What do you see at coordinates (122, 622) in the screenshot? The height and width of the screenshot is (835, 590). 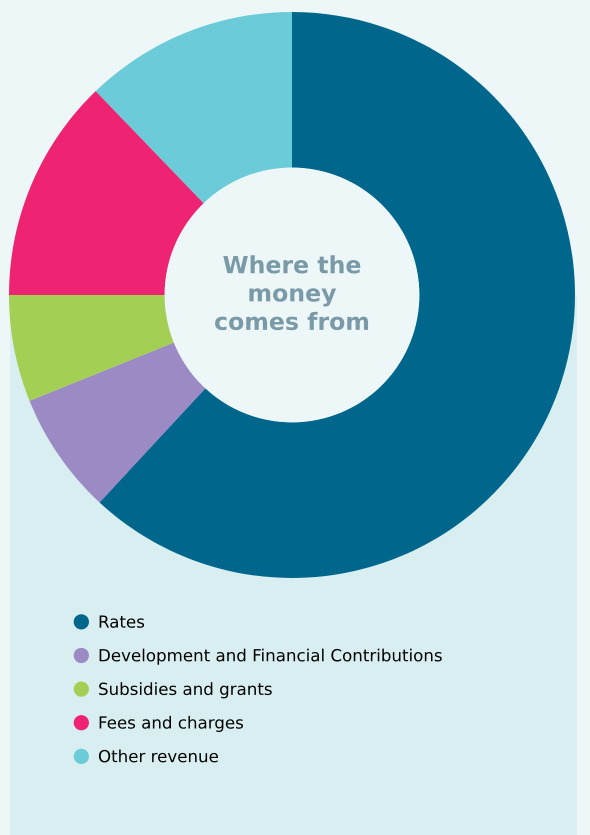 I see `legend-label: Rates` at bounding box center [122, 622].